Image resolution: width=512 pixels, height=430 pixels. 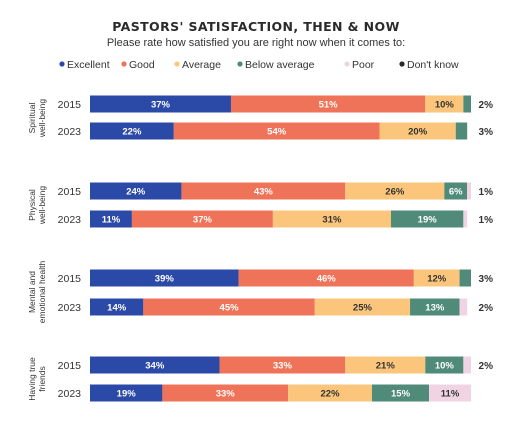 I want to click on category-label: Spiritualwell-being, so click(x=37, y=119).